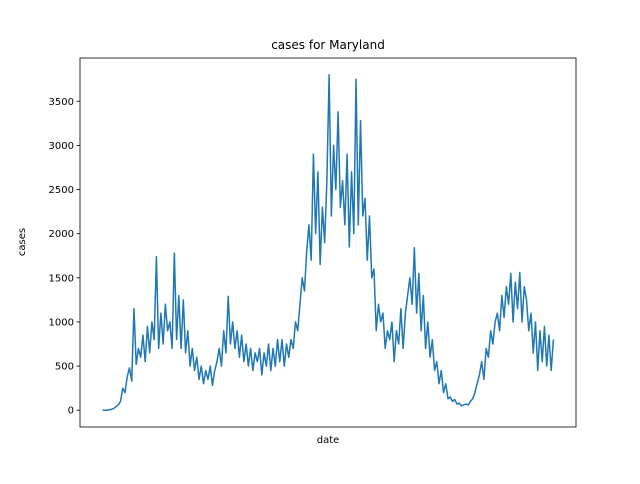 Image resolution: width=640 pixels, height=484 pixels. I want to click on y-tick-label: 1000, so click(61, 322).